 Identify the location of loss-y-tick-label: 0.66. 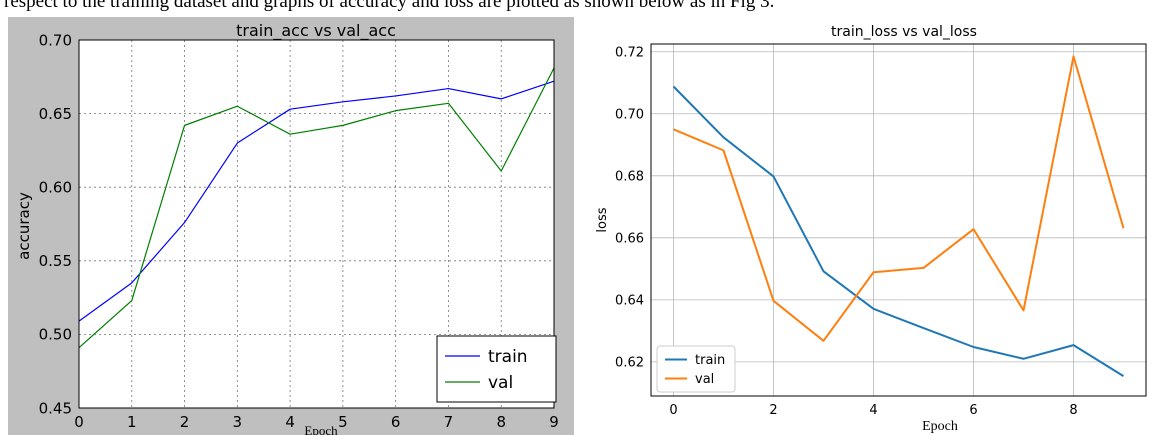
(629, 238).